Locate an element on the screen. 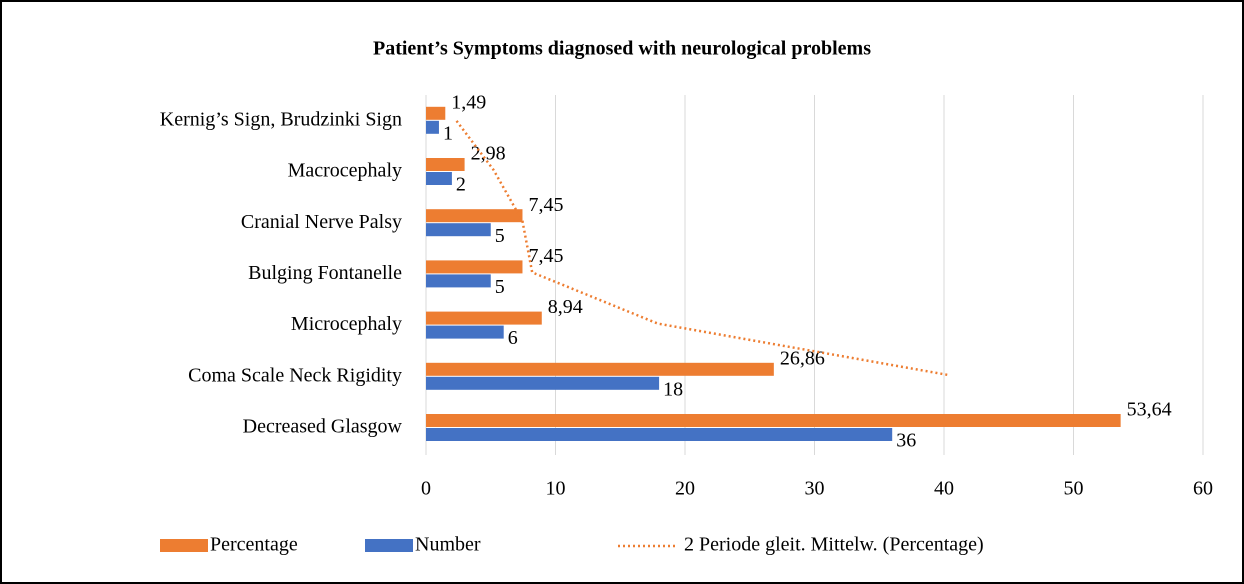  data-label: 2 is located at coordinates (461, 185).